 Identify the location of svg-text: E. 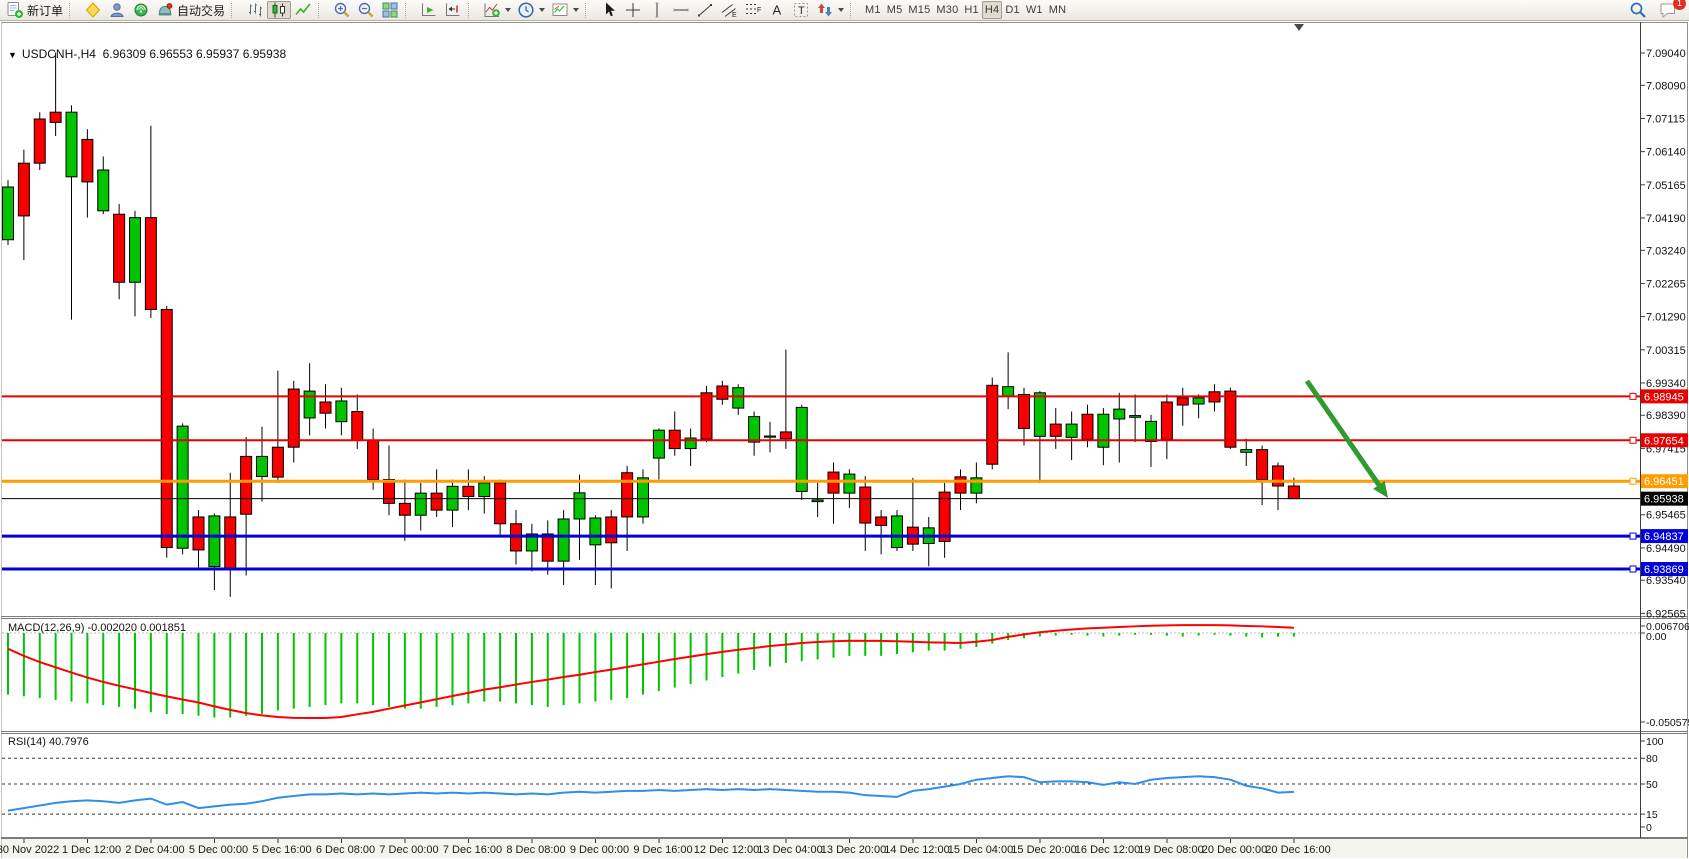
(734, 15).